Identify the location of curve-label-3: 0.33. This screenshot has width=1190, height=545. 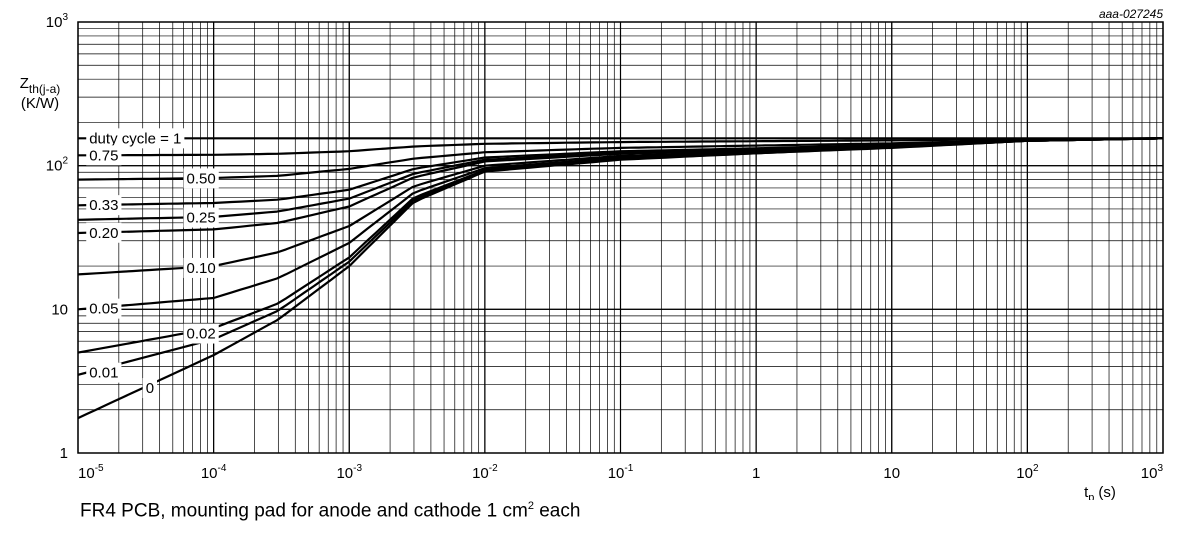
(103, 205).